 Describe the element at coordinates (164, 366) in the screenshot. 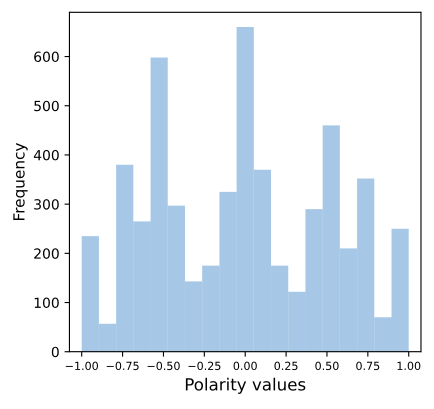

I see `x-tick-label: −0.50` at that location.